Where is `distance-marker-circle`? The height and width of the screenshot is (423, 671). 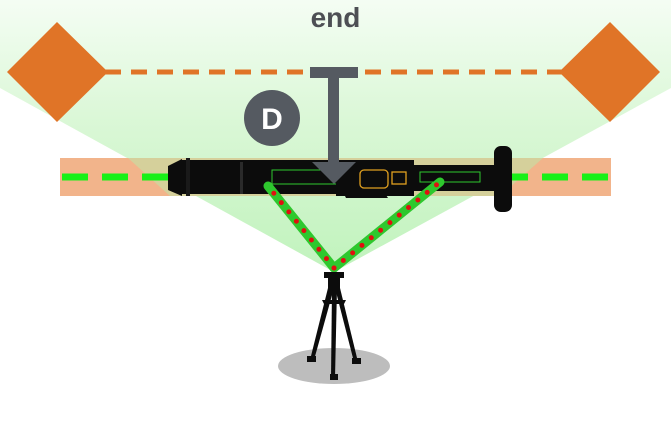 distance-marker-circle is located at coordinates (272, 118).